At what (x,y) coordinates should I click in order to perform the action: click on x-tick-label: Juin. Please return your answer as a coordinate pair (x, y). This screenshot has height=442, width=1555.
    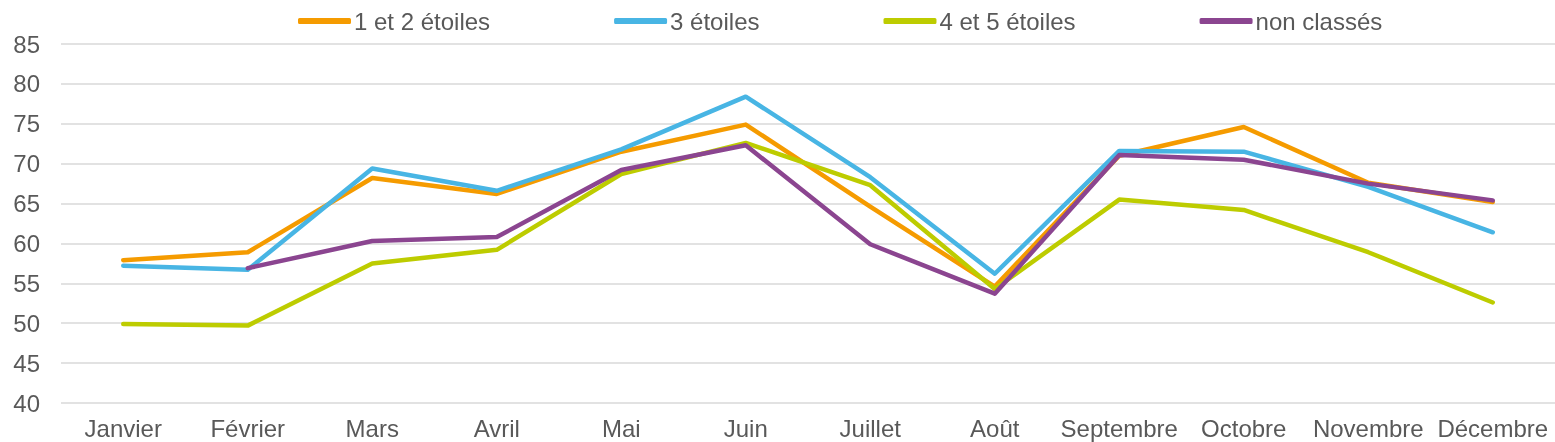
    Looking at the image, I should click on (745, 428).